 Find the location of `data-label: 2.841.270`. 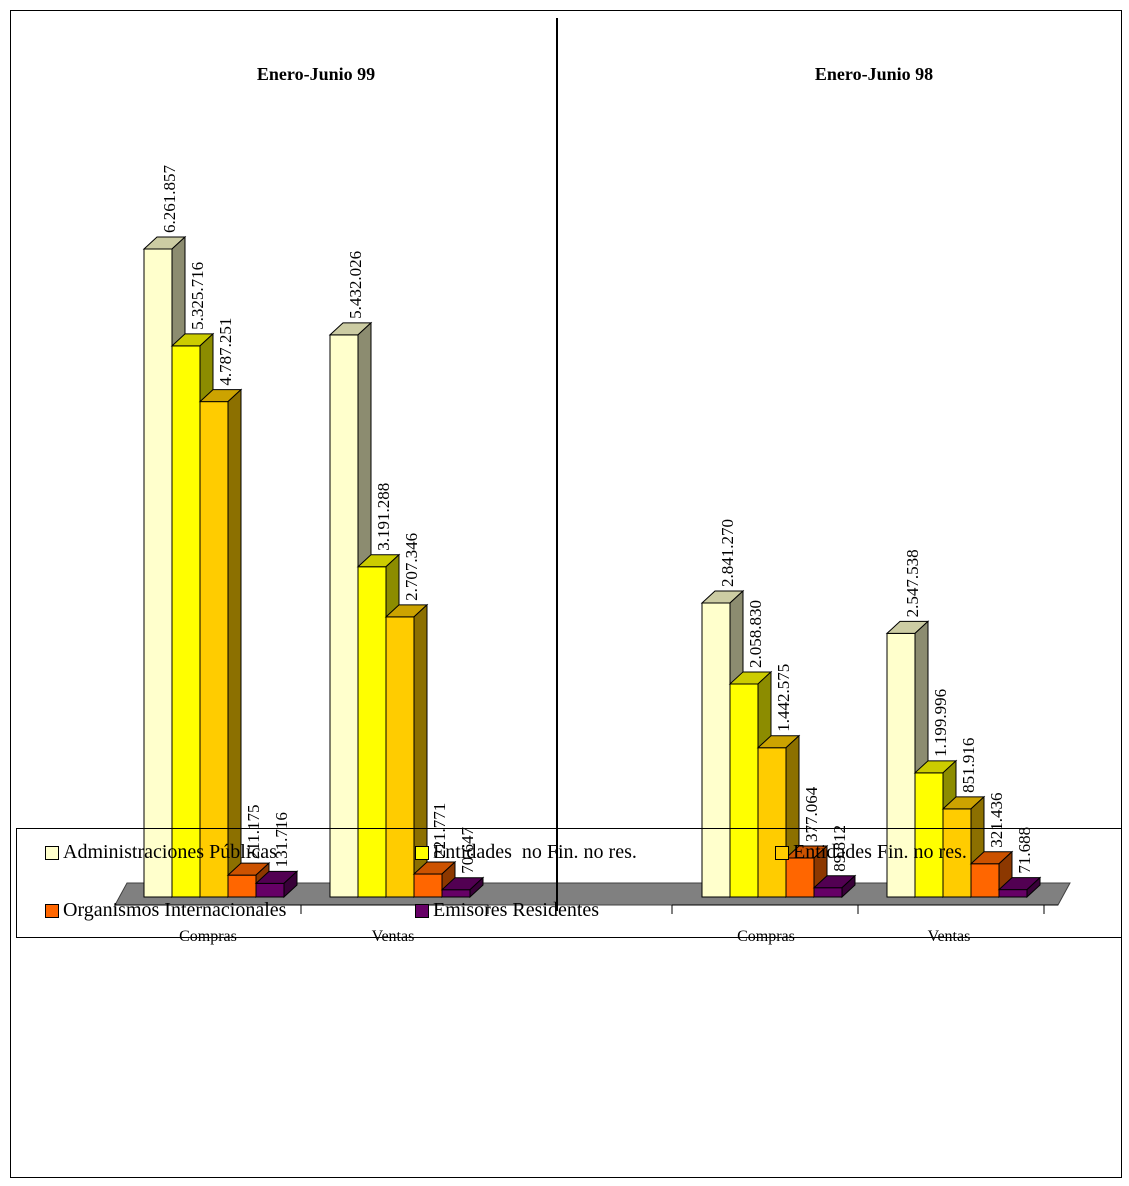

data-label: 2.841.270 is located at coordinates (727, 553).